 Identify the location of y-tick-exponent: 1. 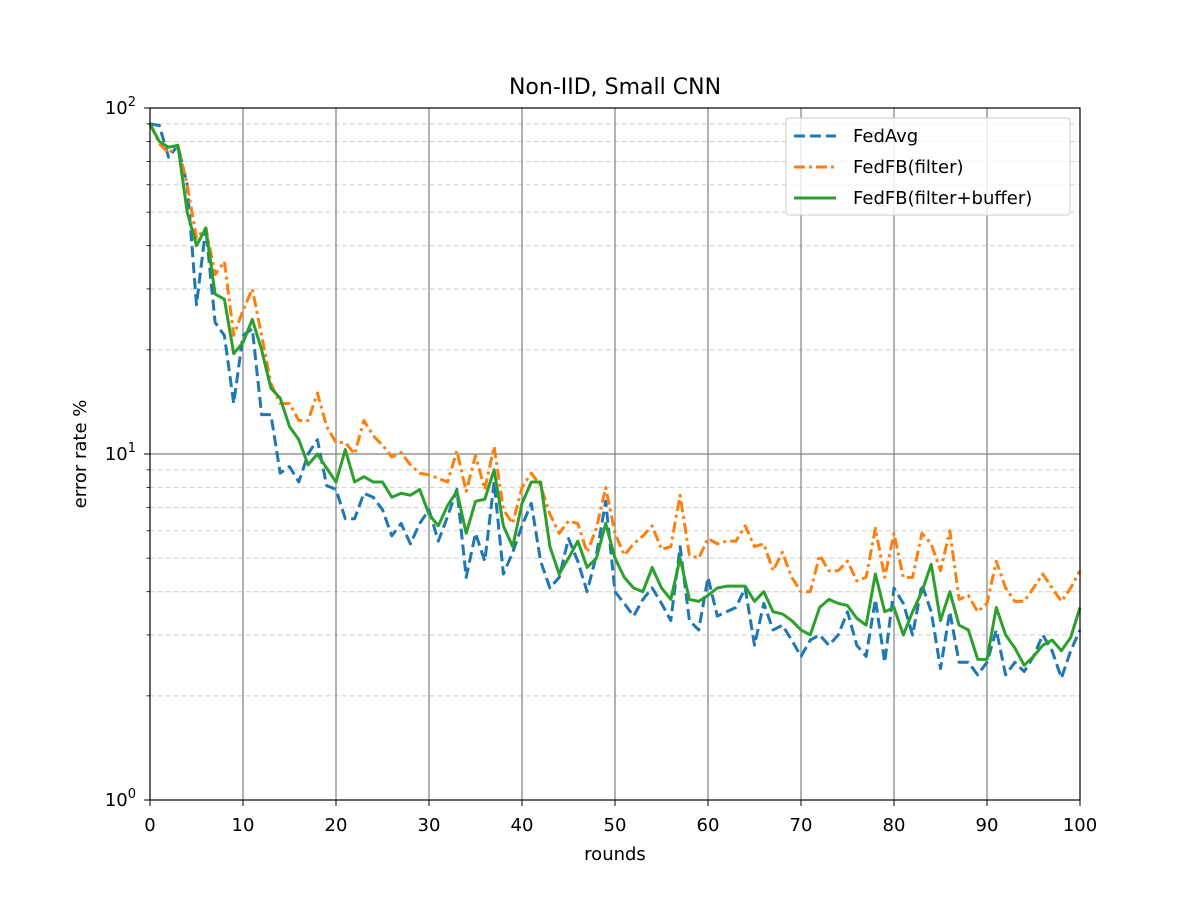
(132, 448).